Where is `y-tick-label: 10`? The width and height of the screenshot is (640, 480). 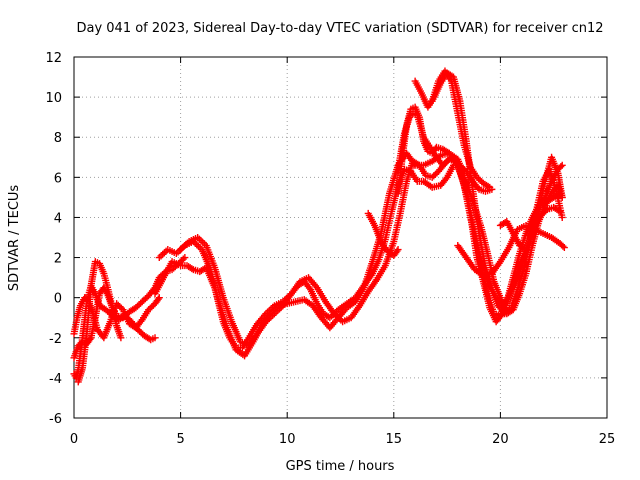
y-tick-label: 10 is located at coordinates (53, 98).